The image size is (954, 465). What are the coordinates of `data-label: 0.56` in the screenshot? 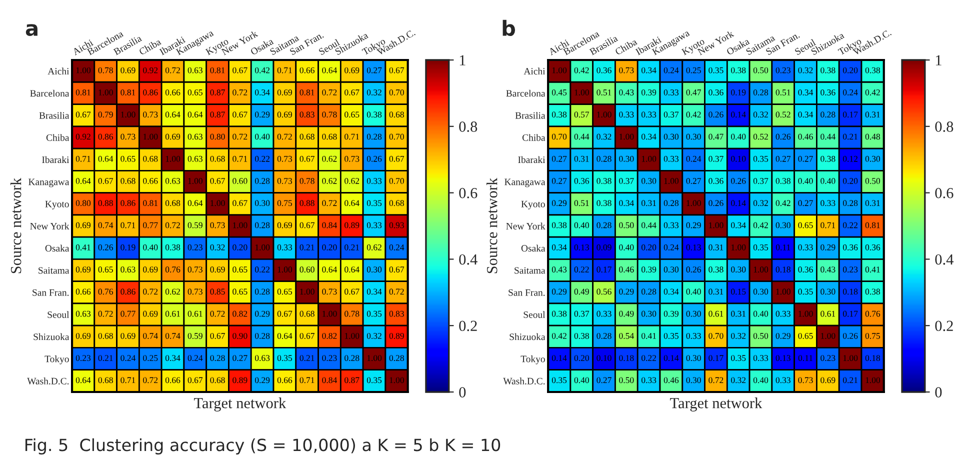 It's located at (604, 291).